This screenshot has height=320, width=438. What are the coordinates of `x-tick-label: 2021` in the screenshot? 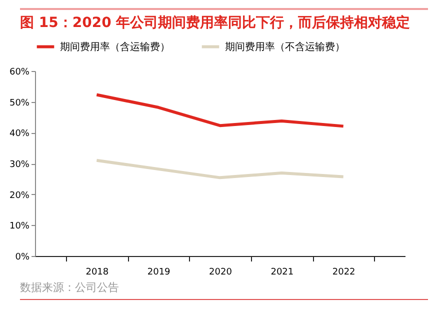 It's located at (282, 273).